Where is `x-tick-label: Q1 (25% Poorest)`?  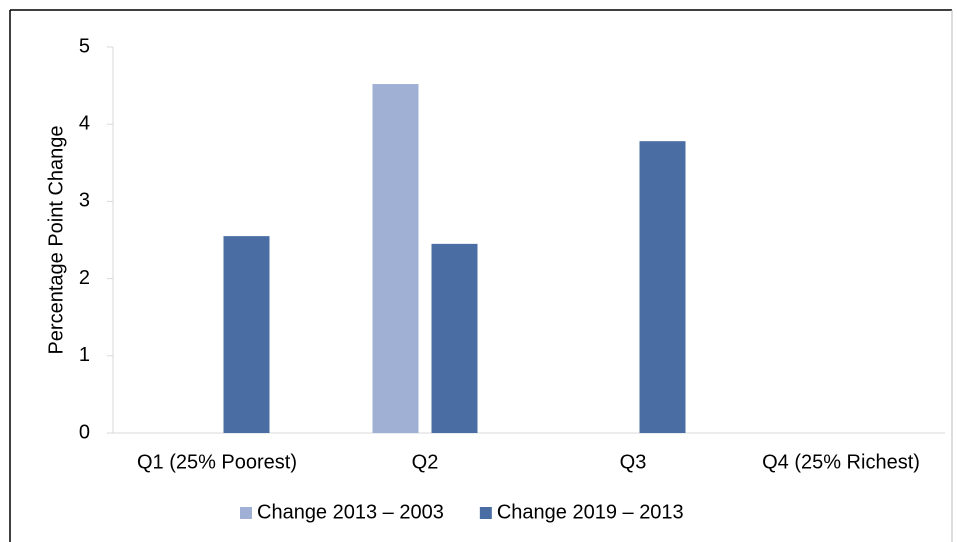 x-tick-label: Q1 (25% Poorest) is located at coordinates (217, 462).